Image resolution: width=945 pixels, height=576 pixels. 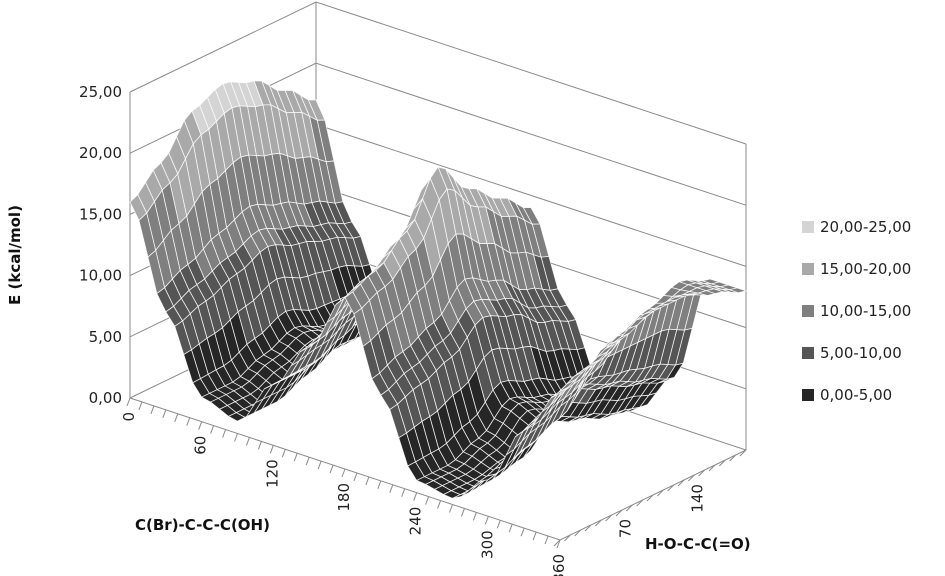 I want to click on z-tick-label: 25,00, so click(x=100, y=92).